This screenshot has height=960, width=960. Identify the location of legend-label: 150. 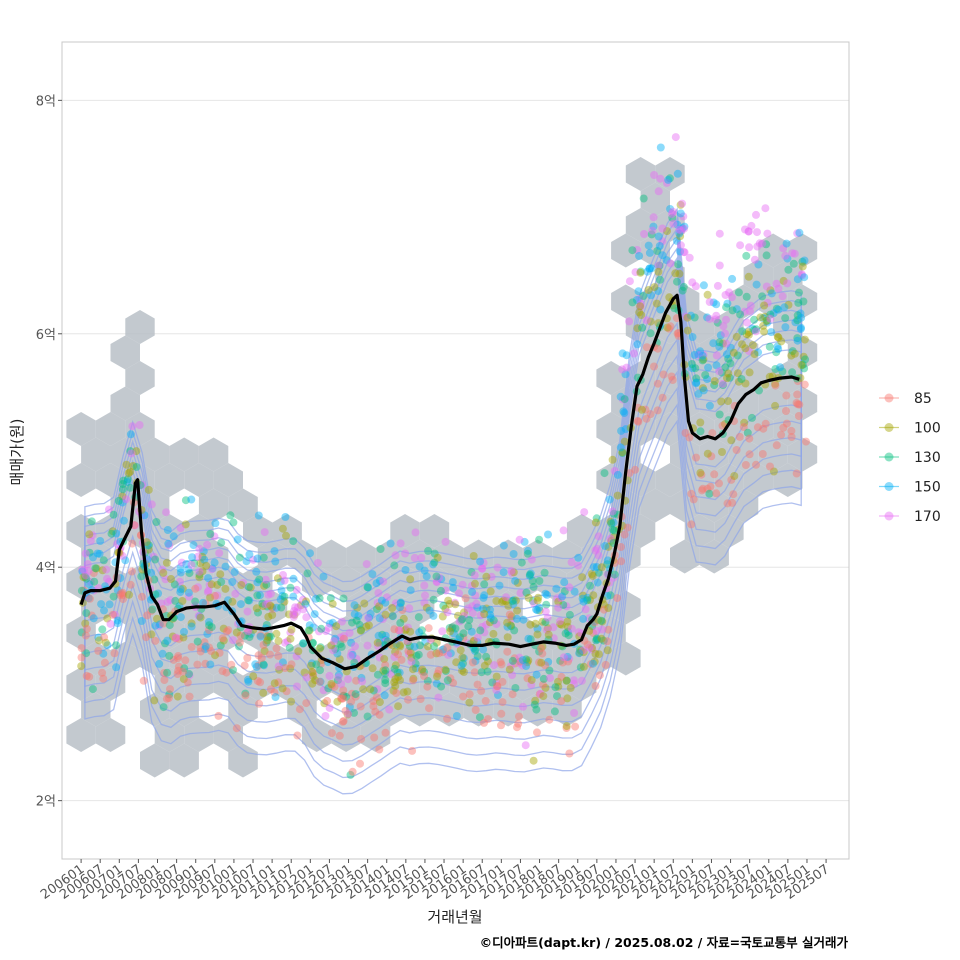
(927, 488).